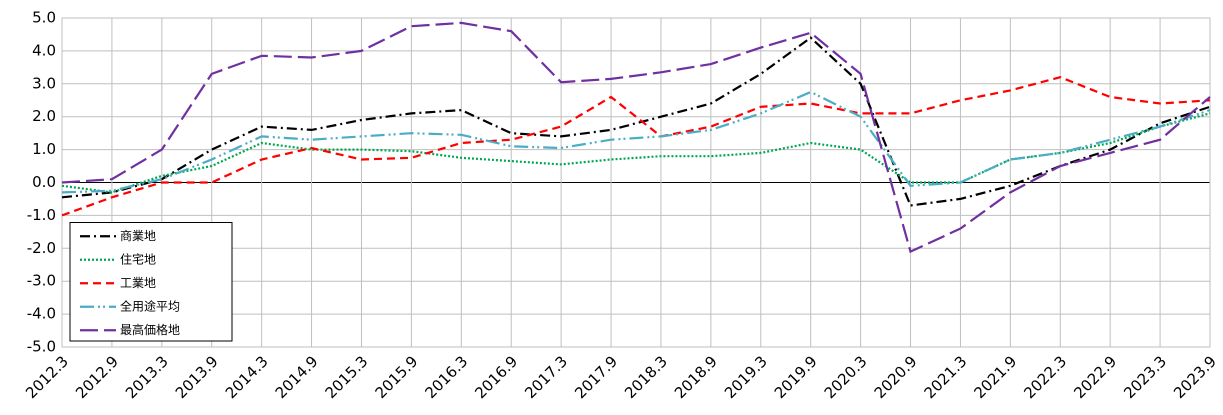  What do you see at coordinates (147, 377) in the screenshot?
I see `x-tick-label: 2013.3` at bounding box center [147, 377].